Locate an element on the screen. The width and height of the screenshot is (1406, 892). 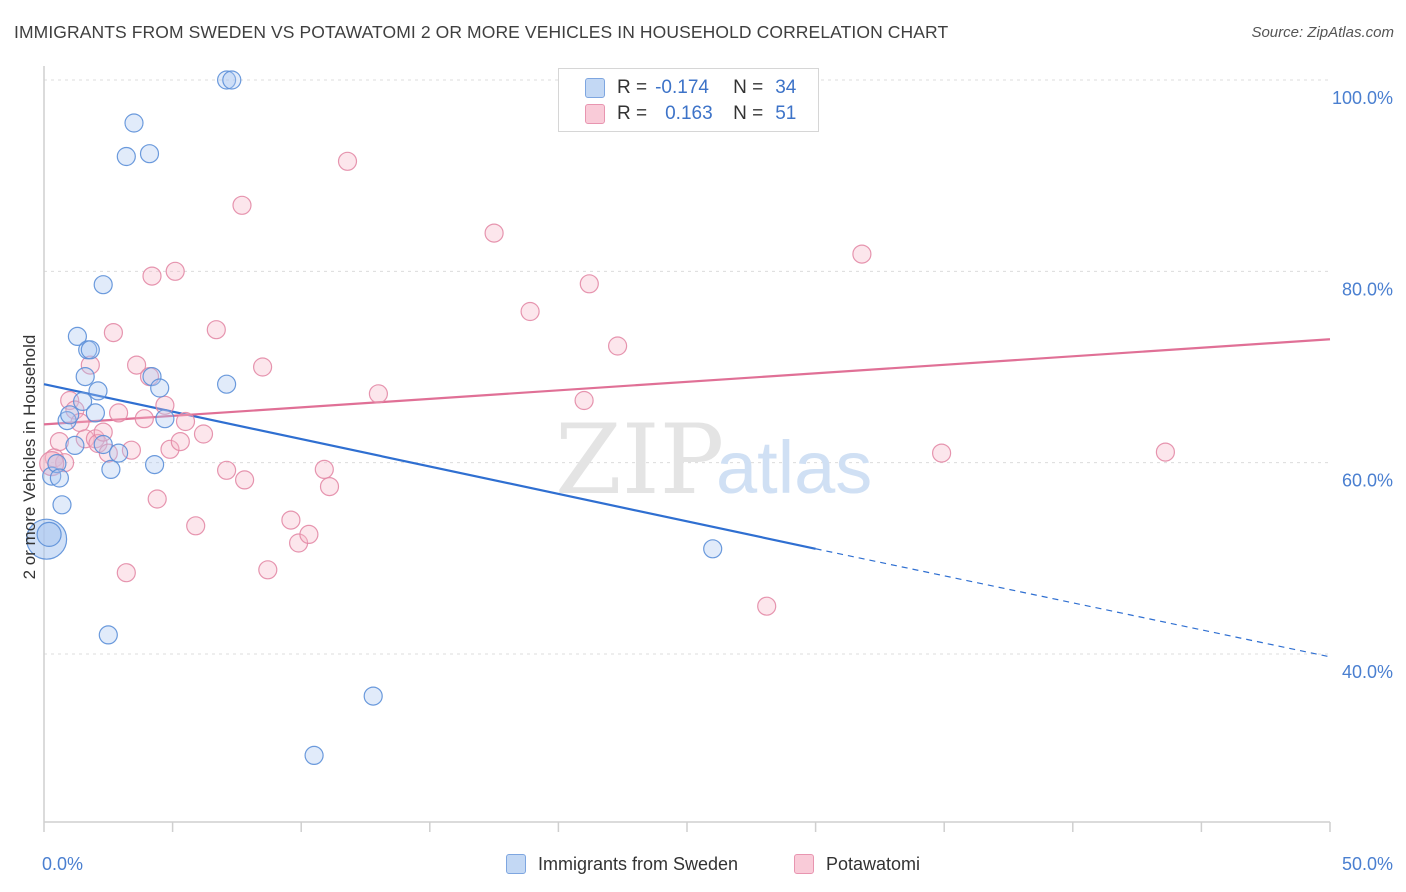
y-tick-label: 40.0% is located at coordinates (1367, 672).